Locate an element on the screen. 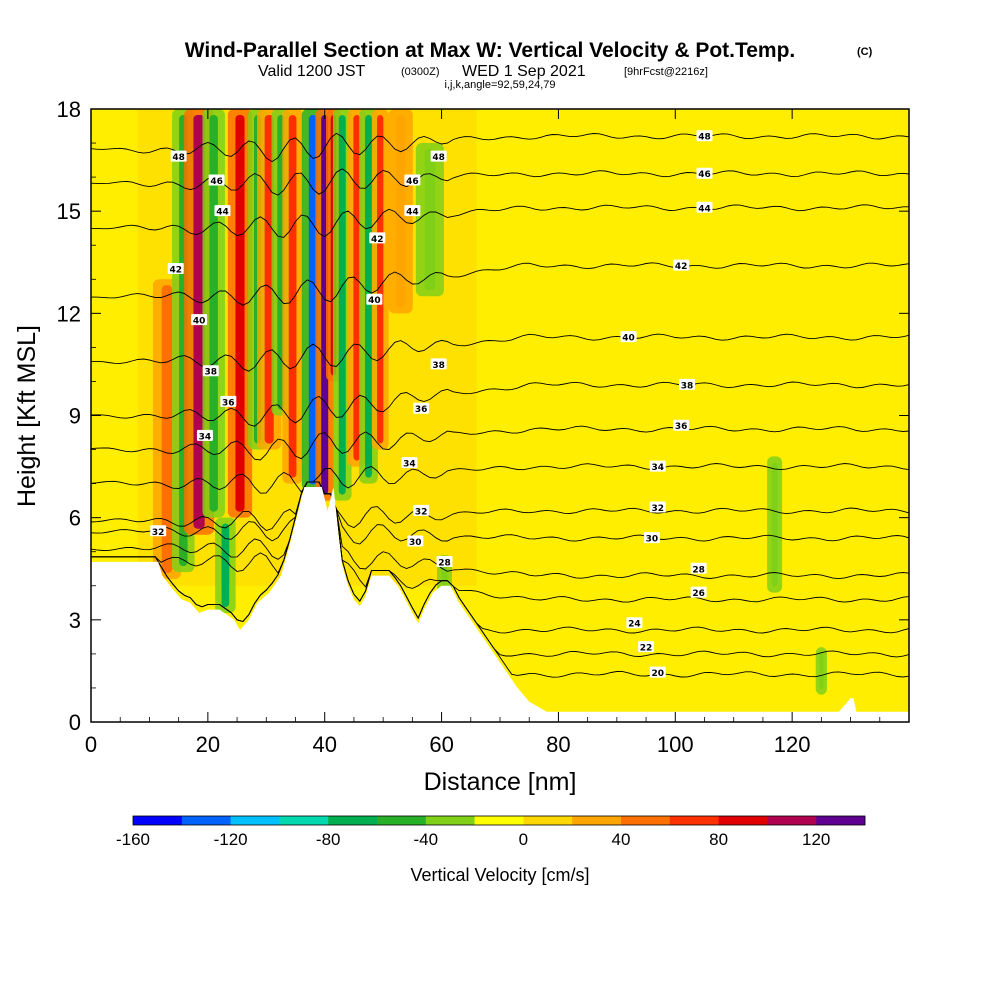 The height and width of the screenshot is (1000, 1000). theta-label-42: 42 is located at coordinates (681, 265).